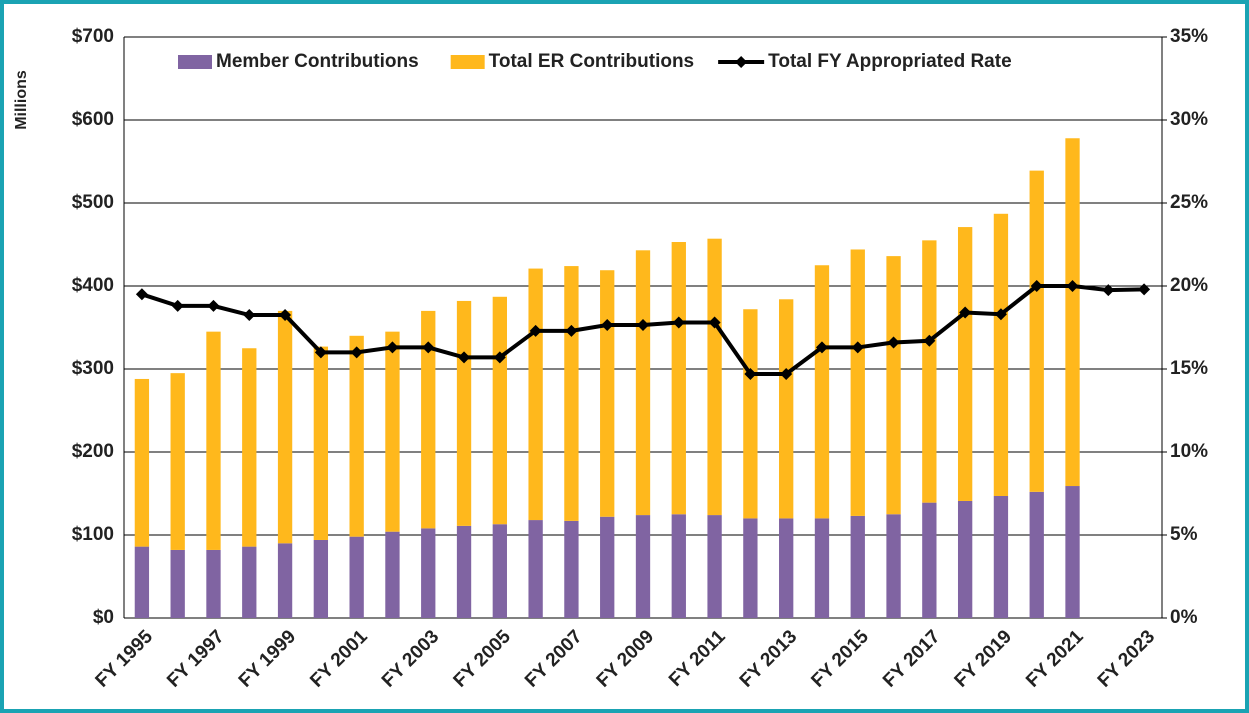  I want to click on y2-tick-label: 30%, so click(1189, 119).